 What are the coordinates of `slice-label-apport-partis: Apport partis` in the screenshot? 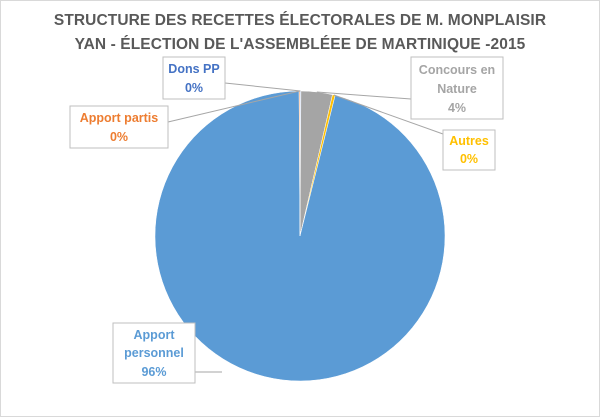 It's located at (119, 118).